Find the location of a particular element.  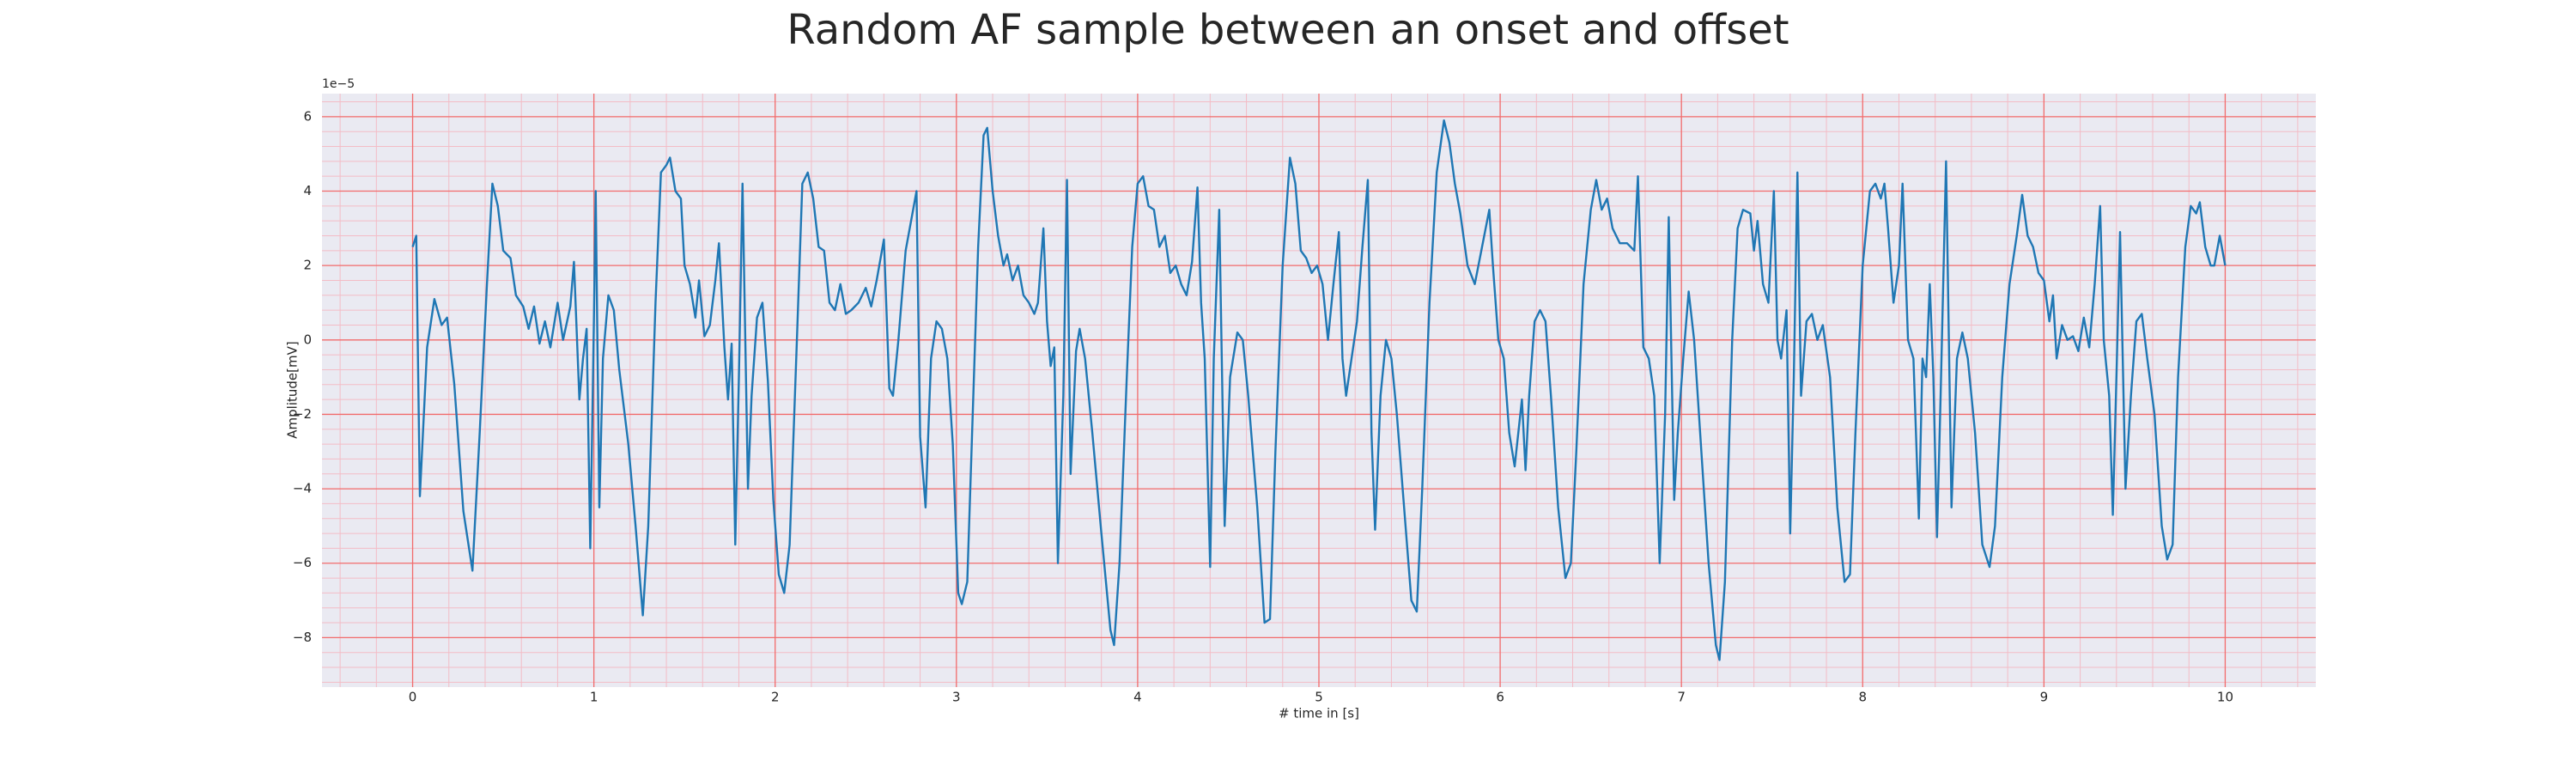

y-axis-label: Amplitude[mV] is located at coordinates (293, 389).